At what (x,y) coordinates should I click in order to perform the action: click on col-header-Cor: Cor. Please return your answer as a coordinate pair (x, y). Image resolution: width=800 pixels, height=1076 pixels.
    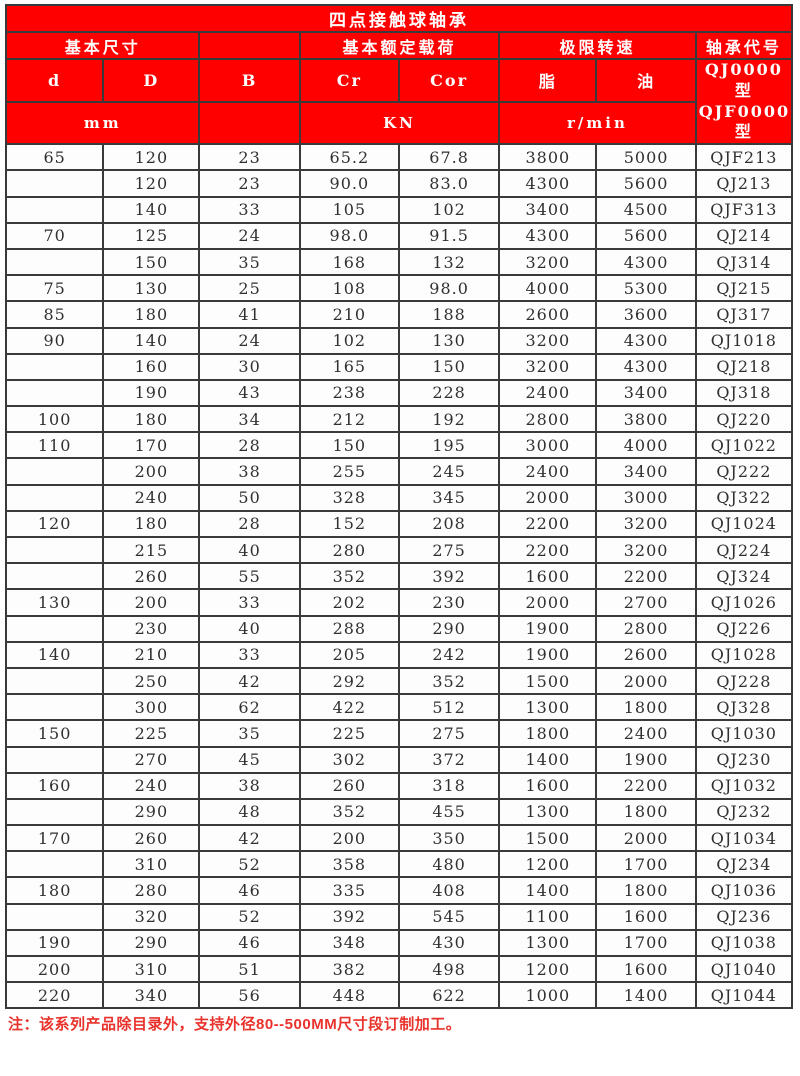
    Looking at the image, I should click on (449, 80).